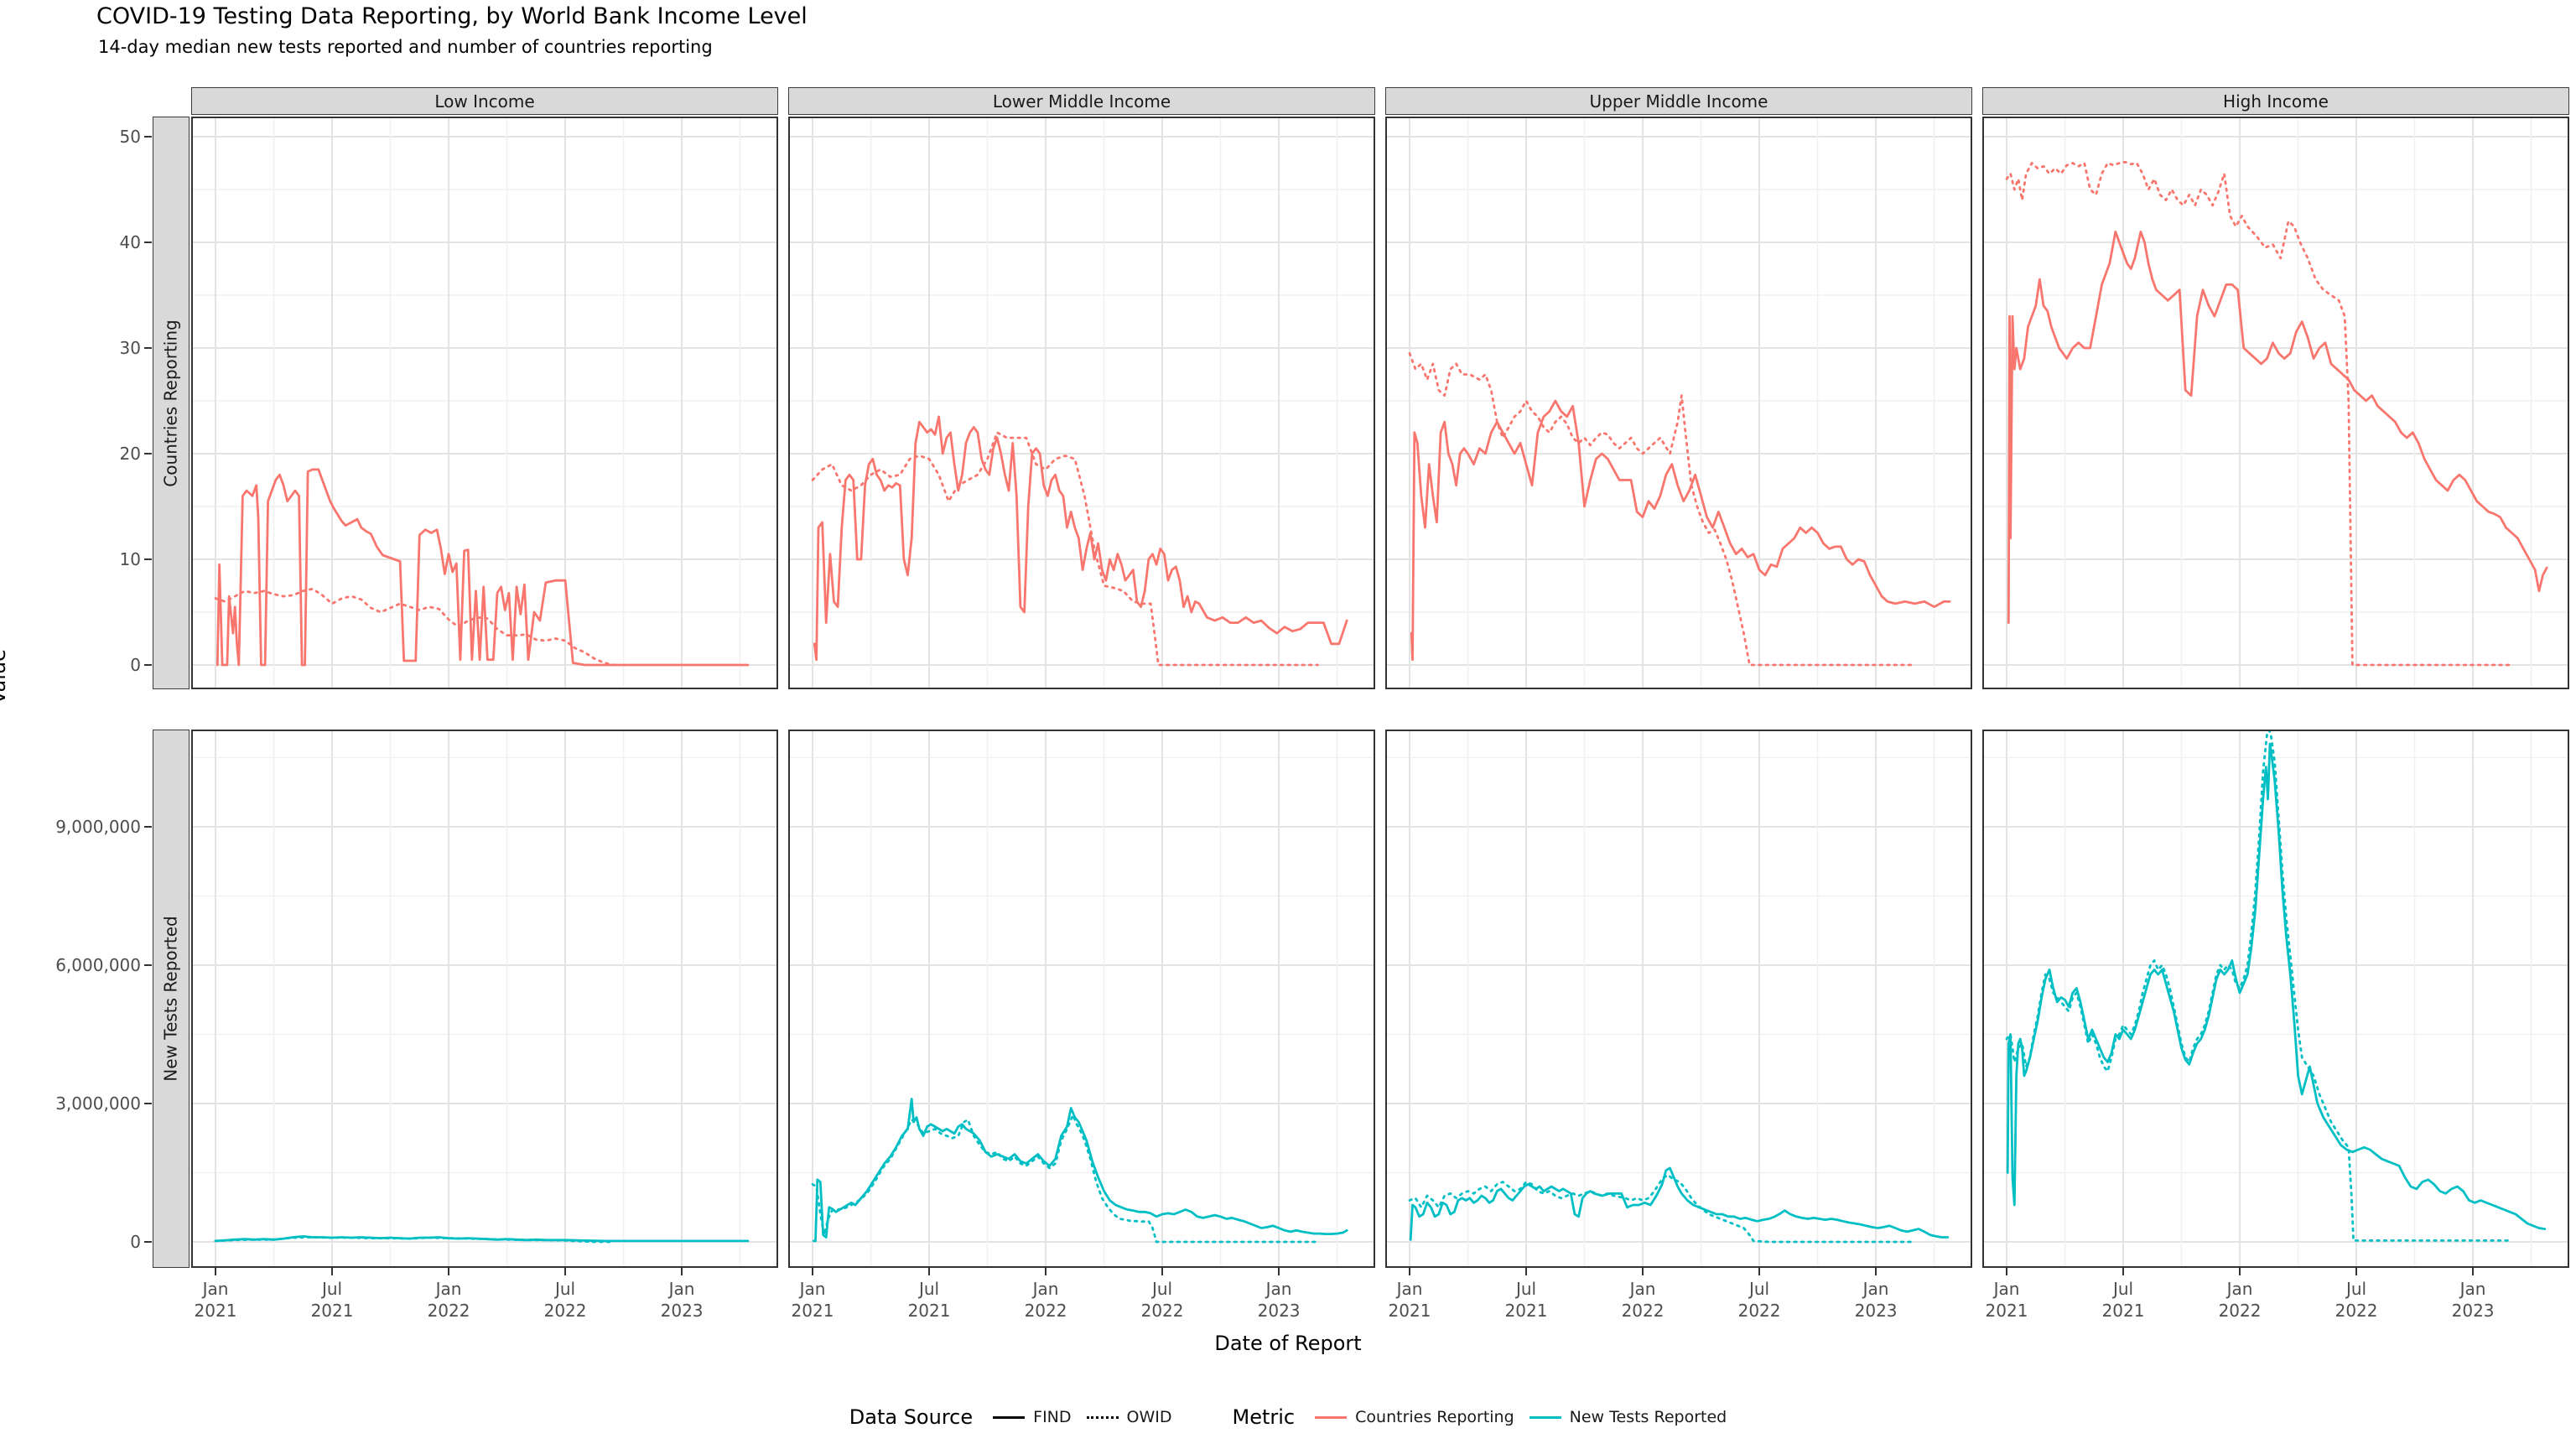 This screenshot has width=2576, height=1449. What do you see at coordinates (1414, 1417) in the screenshot?
I see `legend-item-countries-reporting: Countries Reporting` at bounding box center [1414, 1417].